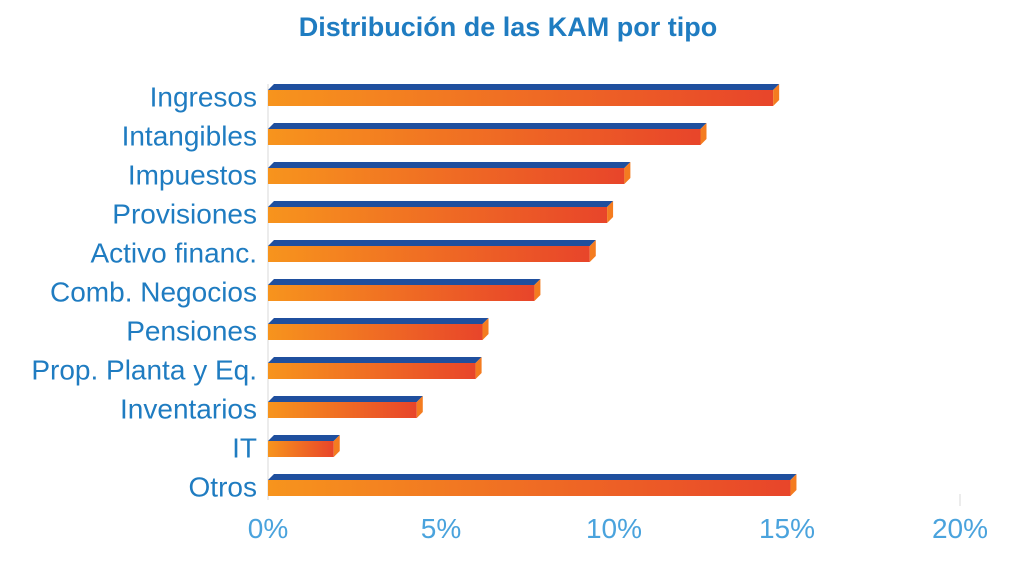 The image size is (1016, 570). Describe the element at coordinates (244, 447) in the screenshot. I see `category-label: IT` at that location.